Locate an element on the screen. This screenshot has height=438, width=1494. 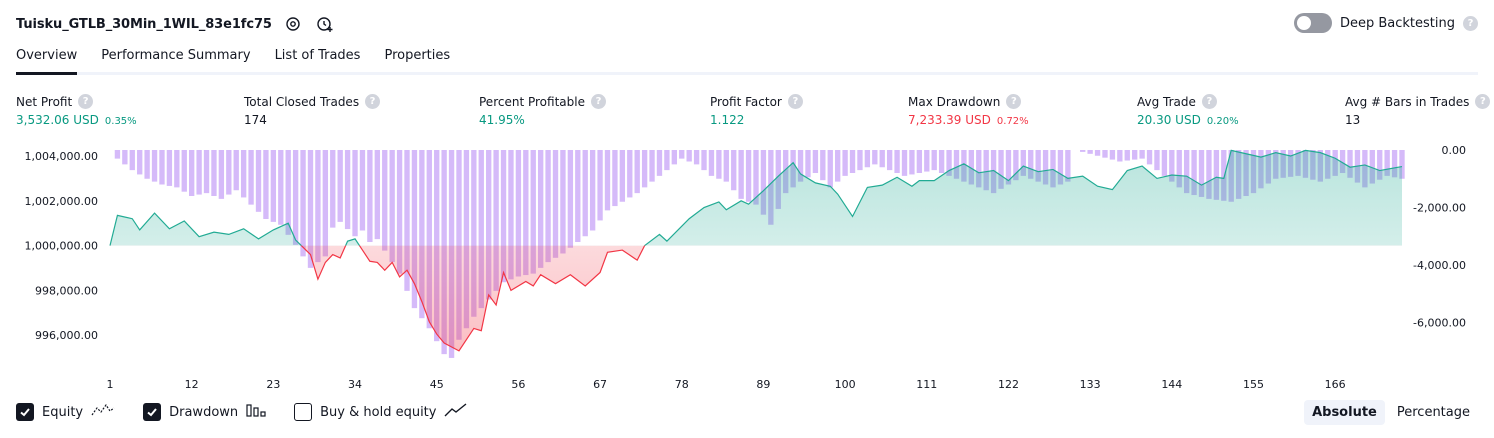
legend-buy-hold: Buy & hold equity is located at coordinates (381, 412).